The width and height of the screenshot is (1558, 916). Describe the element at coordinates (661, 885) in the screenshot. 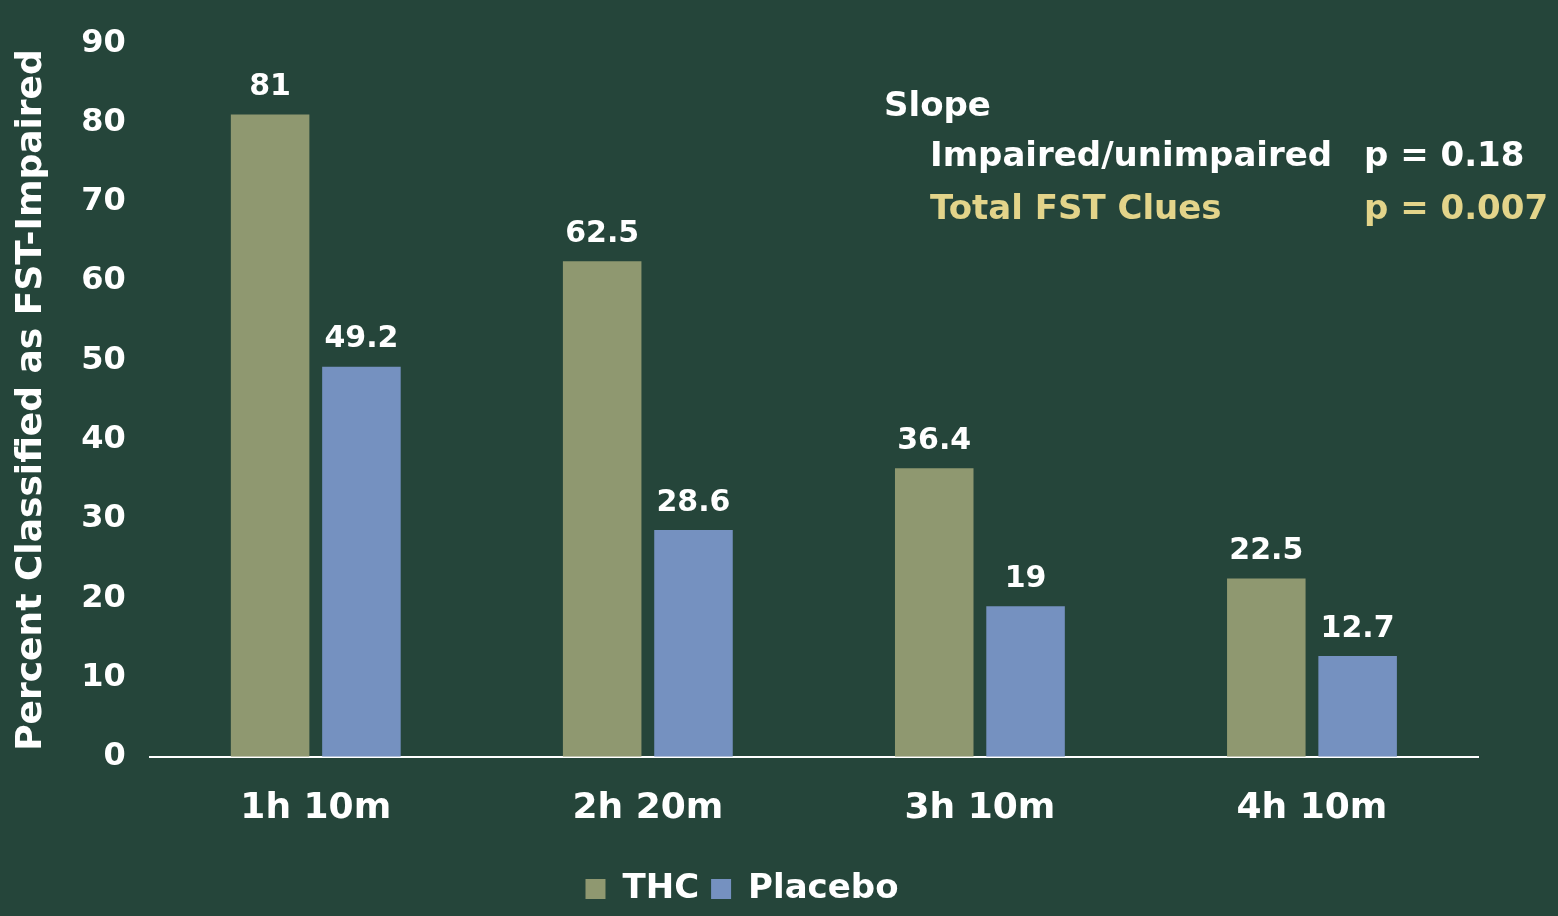

I see `legend-label: THC` at that location.